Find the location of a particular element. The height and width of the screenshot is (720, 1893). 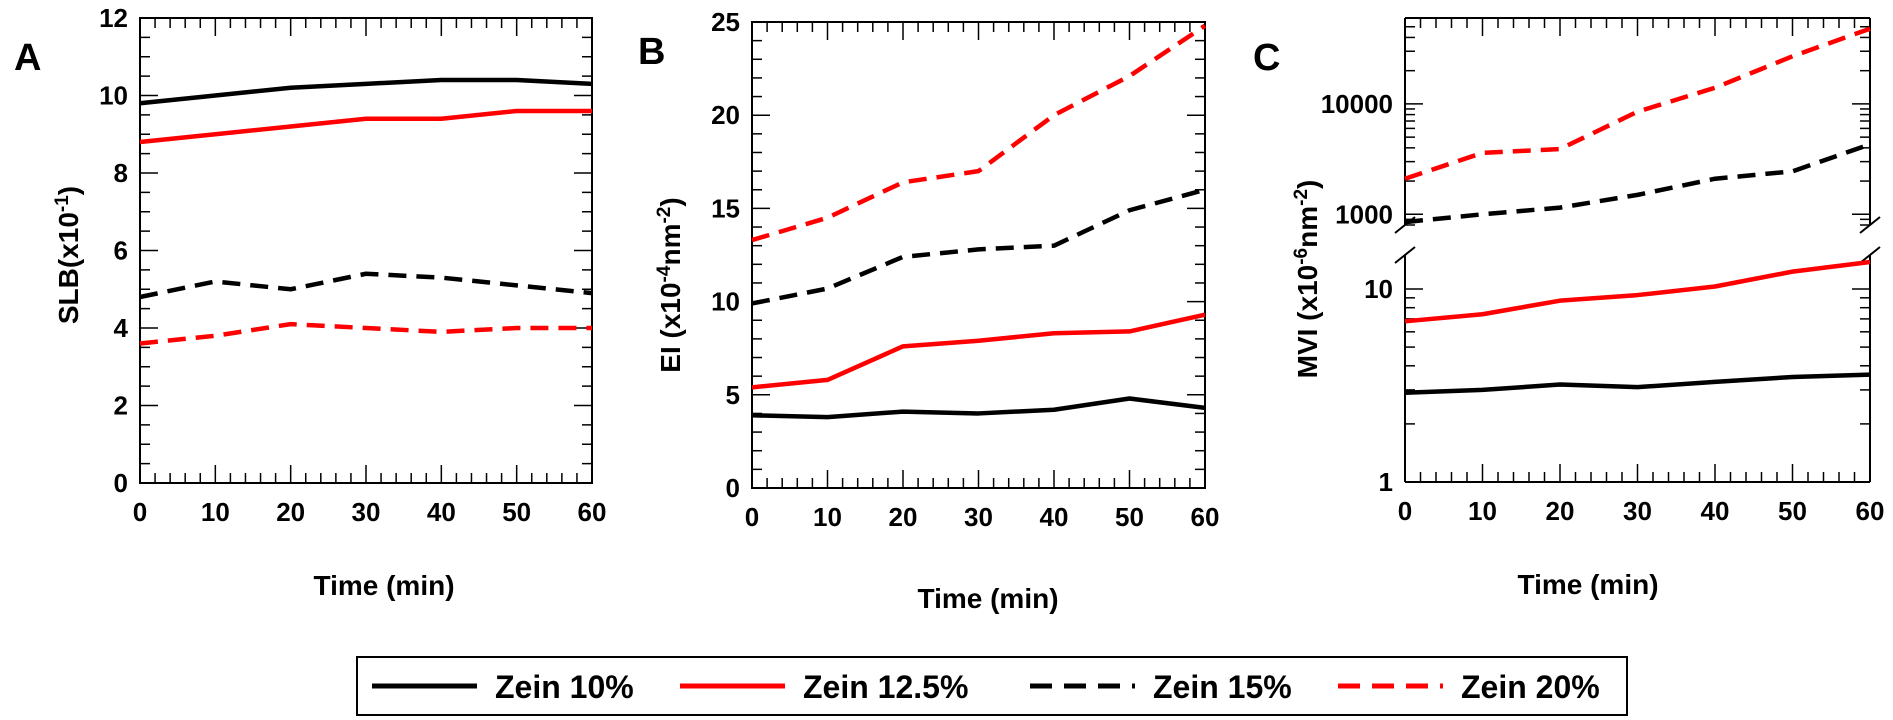

legend-item: Zein 15% is located at coordinates (1161, 687).